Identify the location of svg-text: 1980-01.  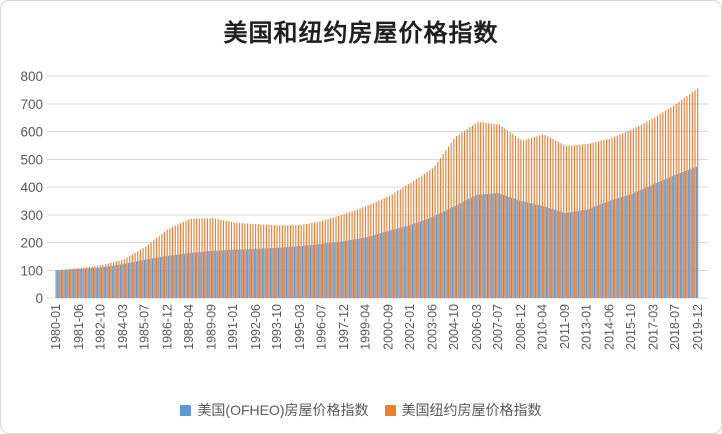
(56, 327).